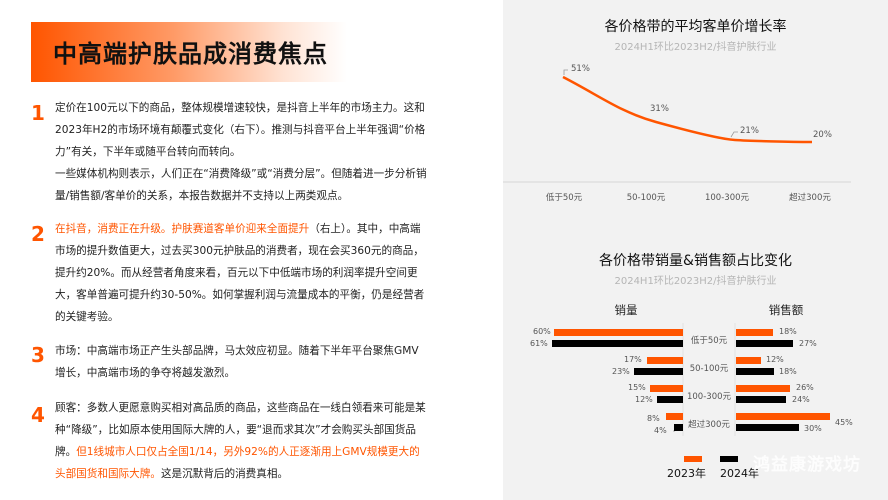 This screenshot has width=888, height=500. I want to click on point-number: 1, so click(38, 113).